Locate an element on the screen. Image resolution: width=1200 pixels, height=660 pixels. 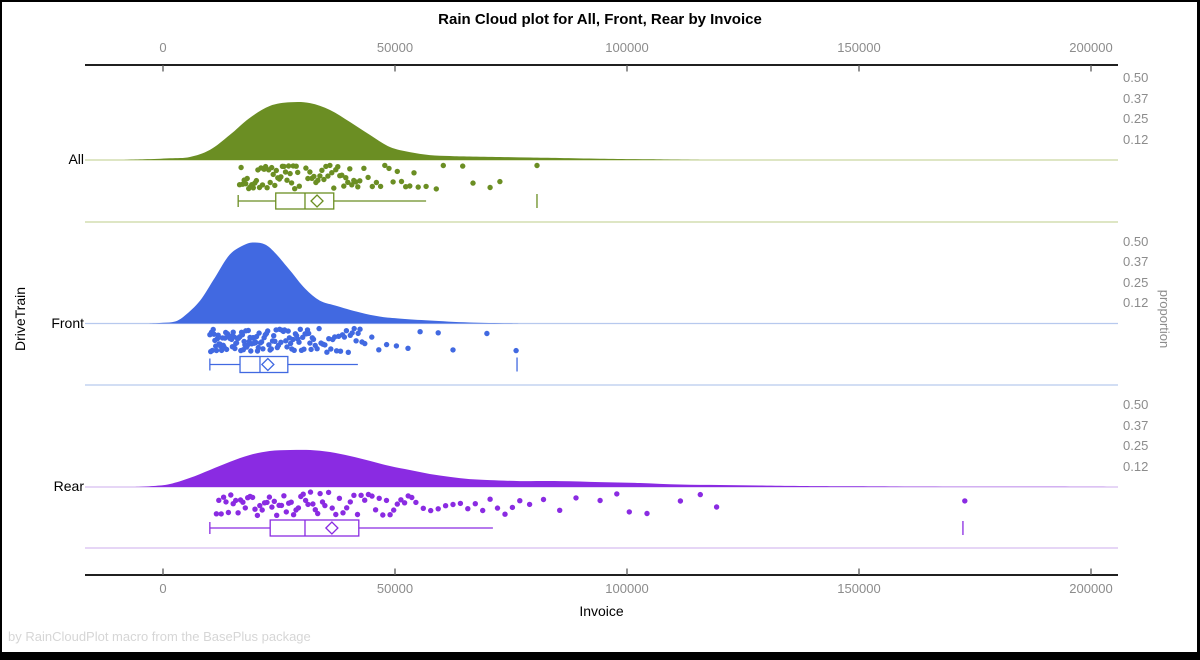
bottom-axis-tick-label: 50000 is located at coordinates (395, 588).